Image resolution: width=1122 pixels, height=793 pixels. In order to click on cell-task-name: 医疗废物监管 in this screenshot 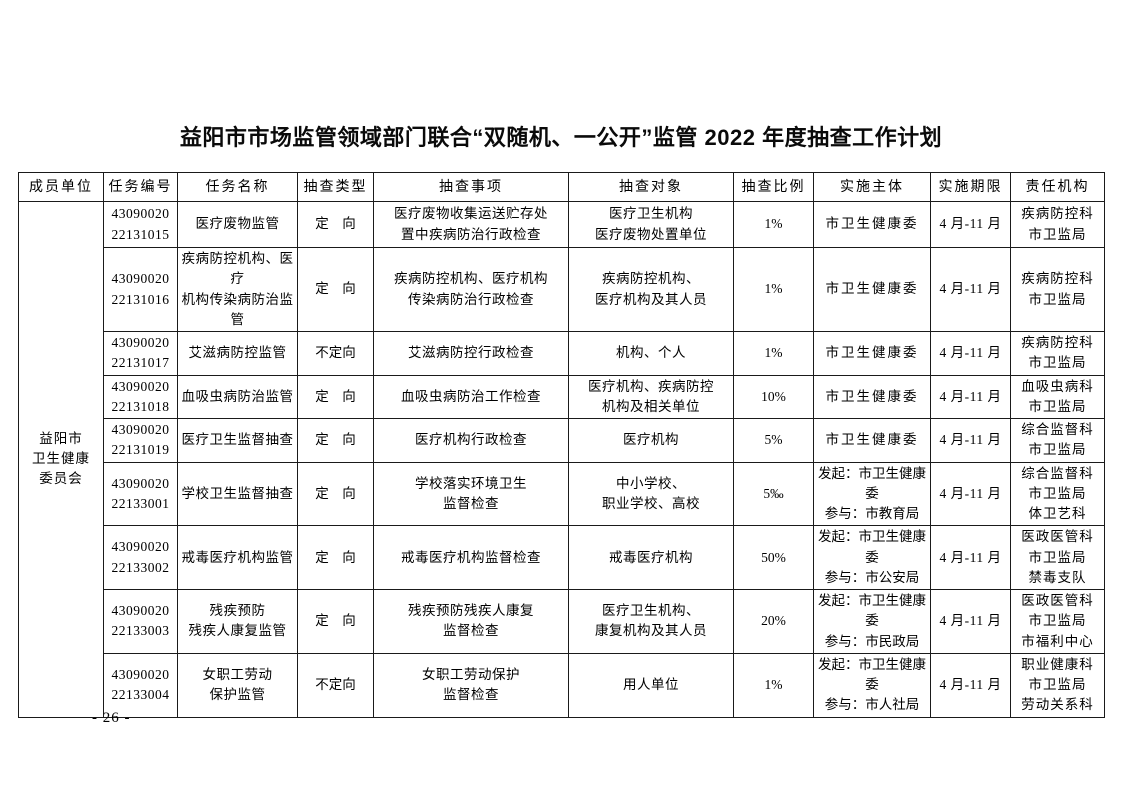, I will do `click(237, 224)`.